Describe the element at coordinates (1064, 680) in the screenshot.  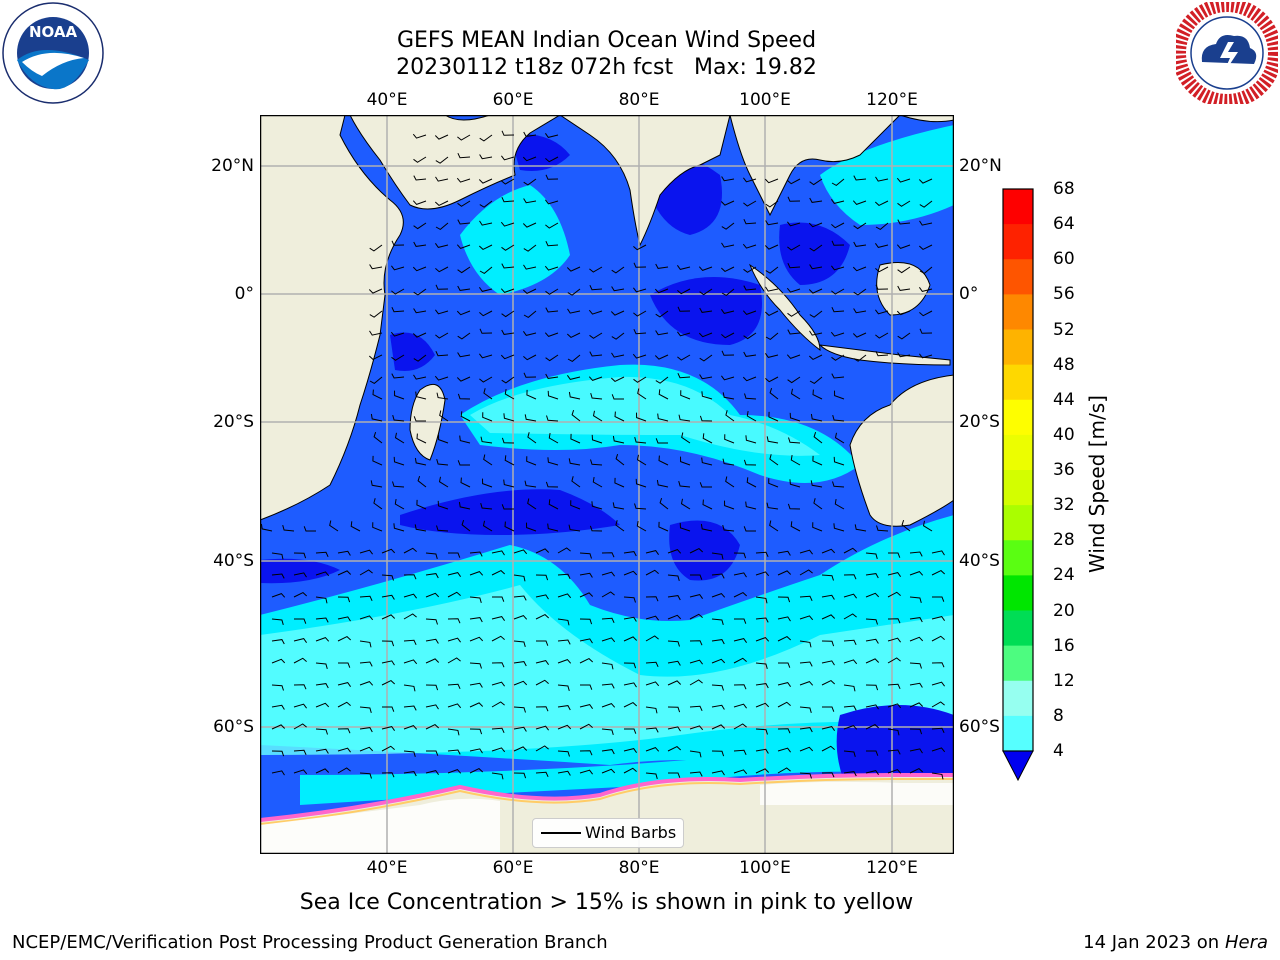
I see `colorbar-tick: 12` at that location.